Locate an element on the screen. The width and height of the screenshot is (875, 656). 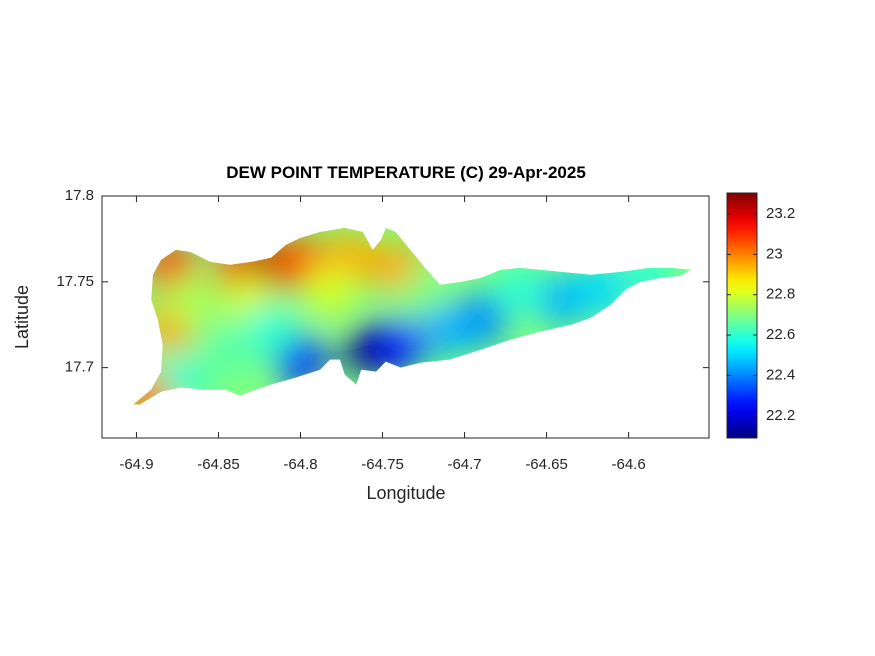
y-tick-label: 17.8 is located at coordinates (79, 195).